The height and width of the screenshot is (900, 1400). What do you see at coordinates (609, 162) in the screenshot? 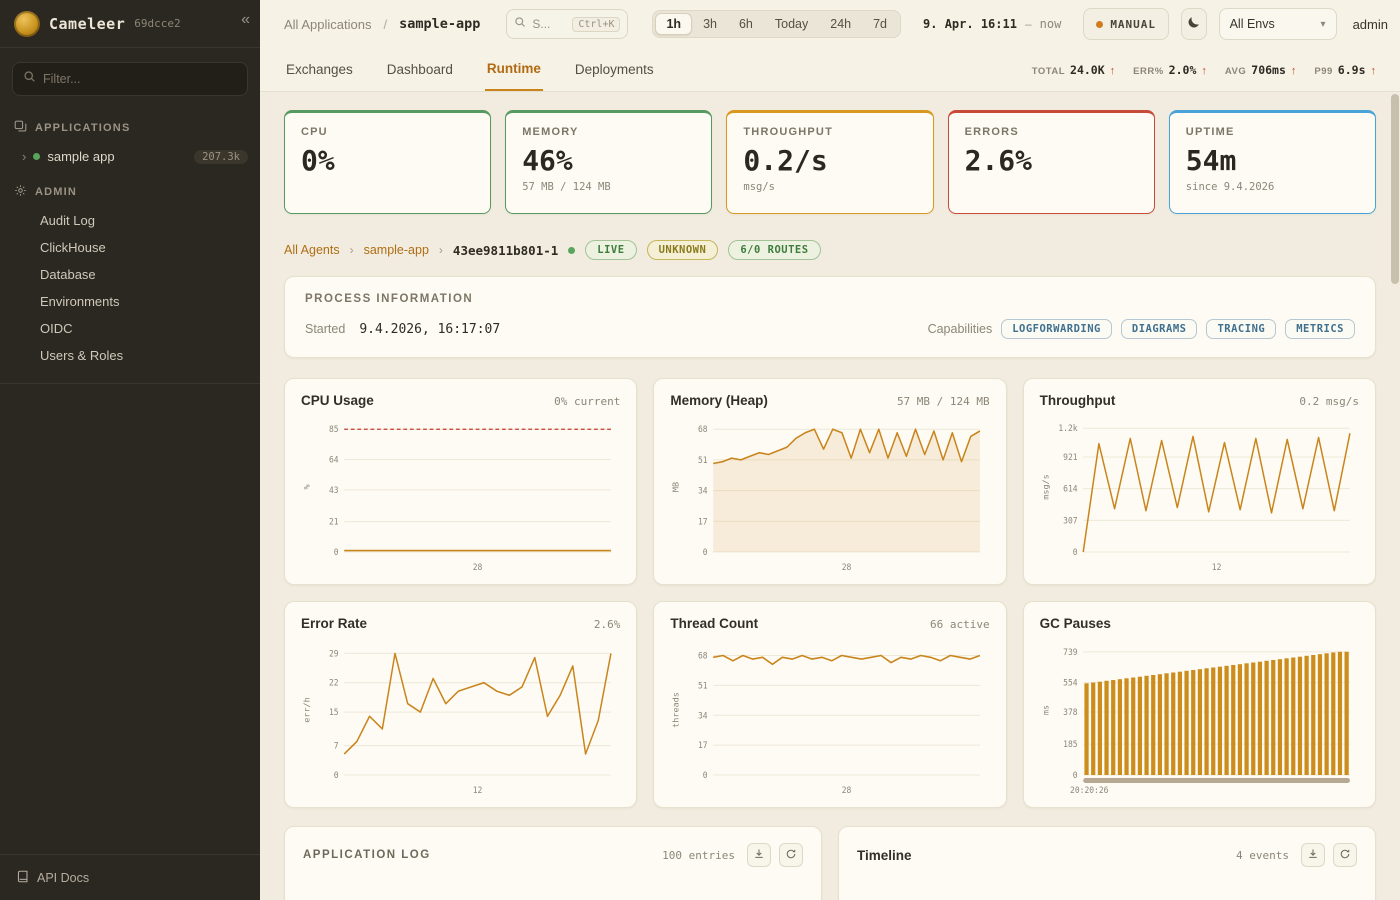
I see `stat-card-memory: MEMORY 46% 57 MB / 124 MB` at bounding box center [609, 162].